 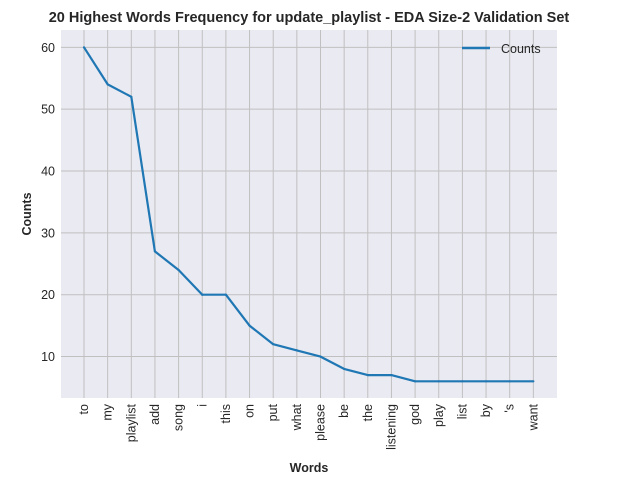 What do you see at coordinates (48, 172) in the screenshot?
I see `y-tick-label: 40` at bounding box center [48, 172].